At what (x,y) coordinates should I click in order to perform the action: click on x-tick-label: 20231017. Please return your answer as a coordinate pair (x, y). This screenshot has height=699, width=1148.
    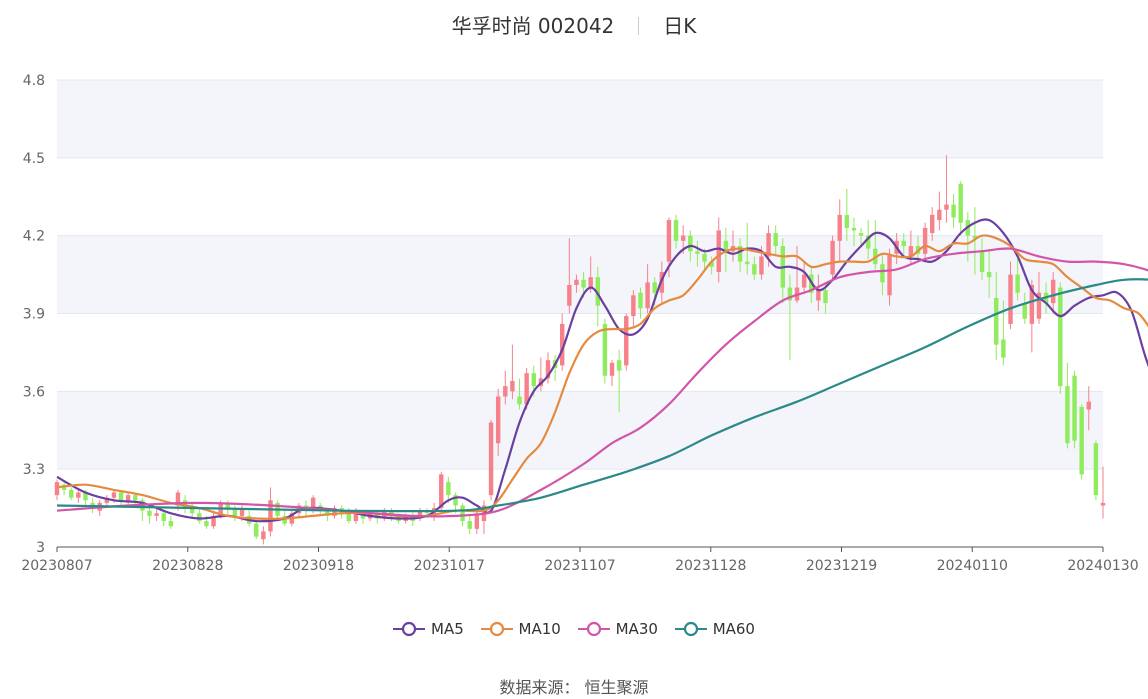
    Looking at the image, I should click on (449, 566).